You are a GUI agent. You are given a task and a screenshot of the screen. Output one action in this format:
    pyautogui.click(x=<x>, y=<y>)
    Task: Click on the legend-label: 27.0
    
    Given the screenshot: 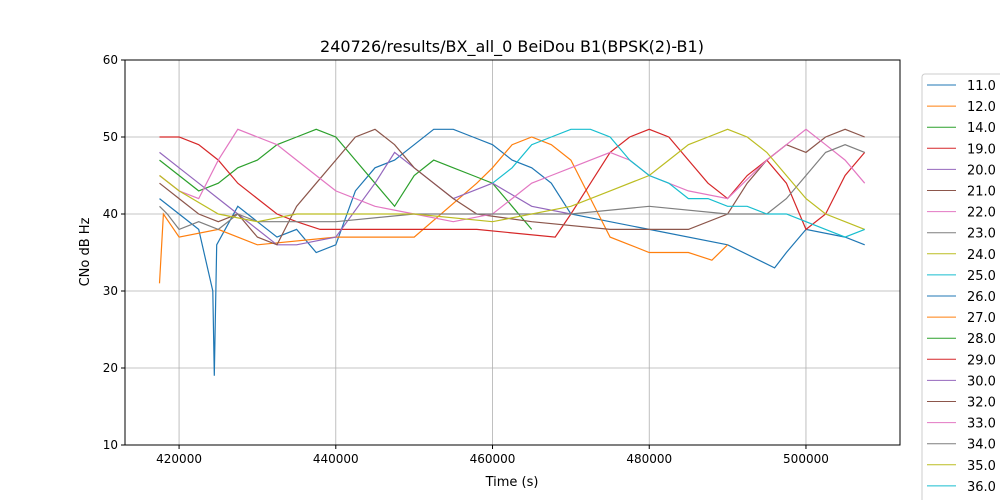 What is the action you would take?
    pyautogui.click(x=981, y=318)
    